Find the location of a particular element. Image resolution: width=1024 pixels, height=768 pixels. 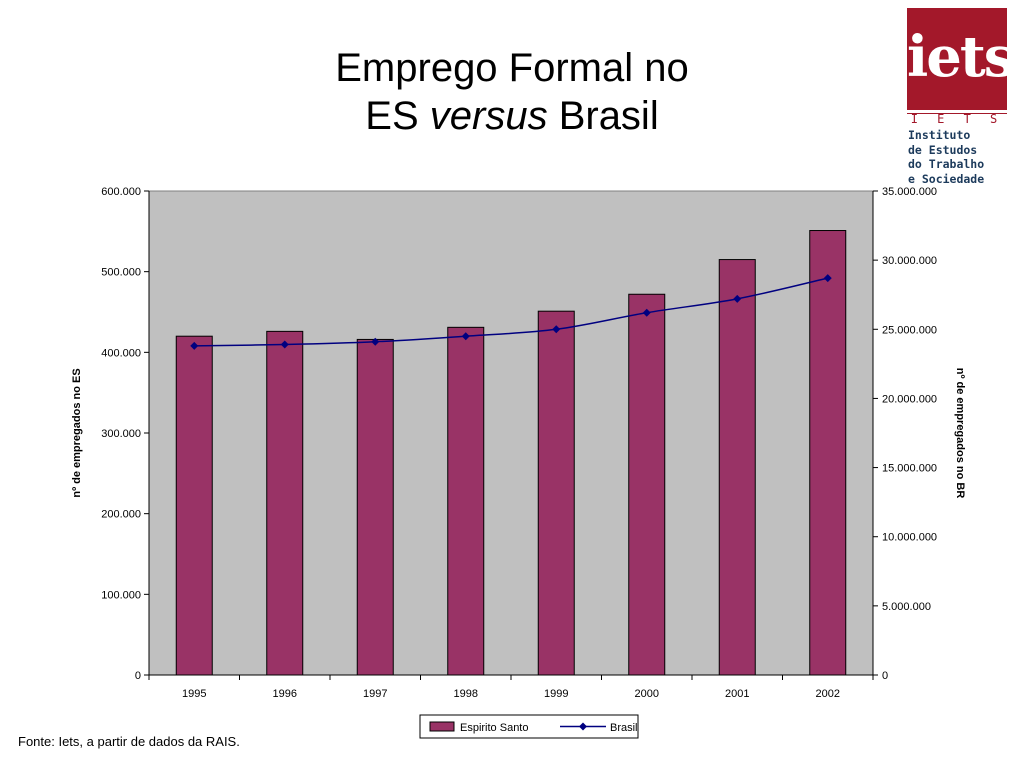

title-versus: versus is located at coordinates (488, 116).